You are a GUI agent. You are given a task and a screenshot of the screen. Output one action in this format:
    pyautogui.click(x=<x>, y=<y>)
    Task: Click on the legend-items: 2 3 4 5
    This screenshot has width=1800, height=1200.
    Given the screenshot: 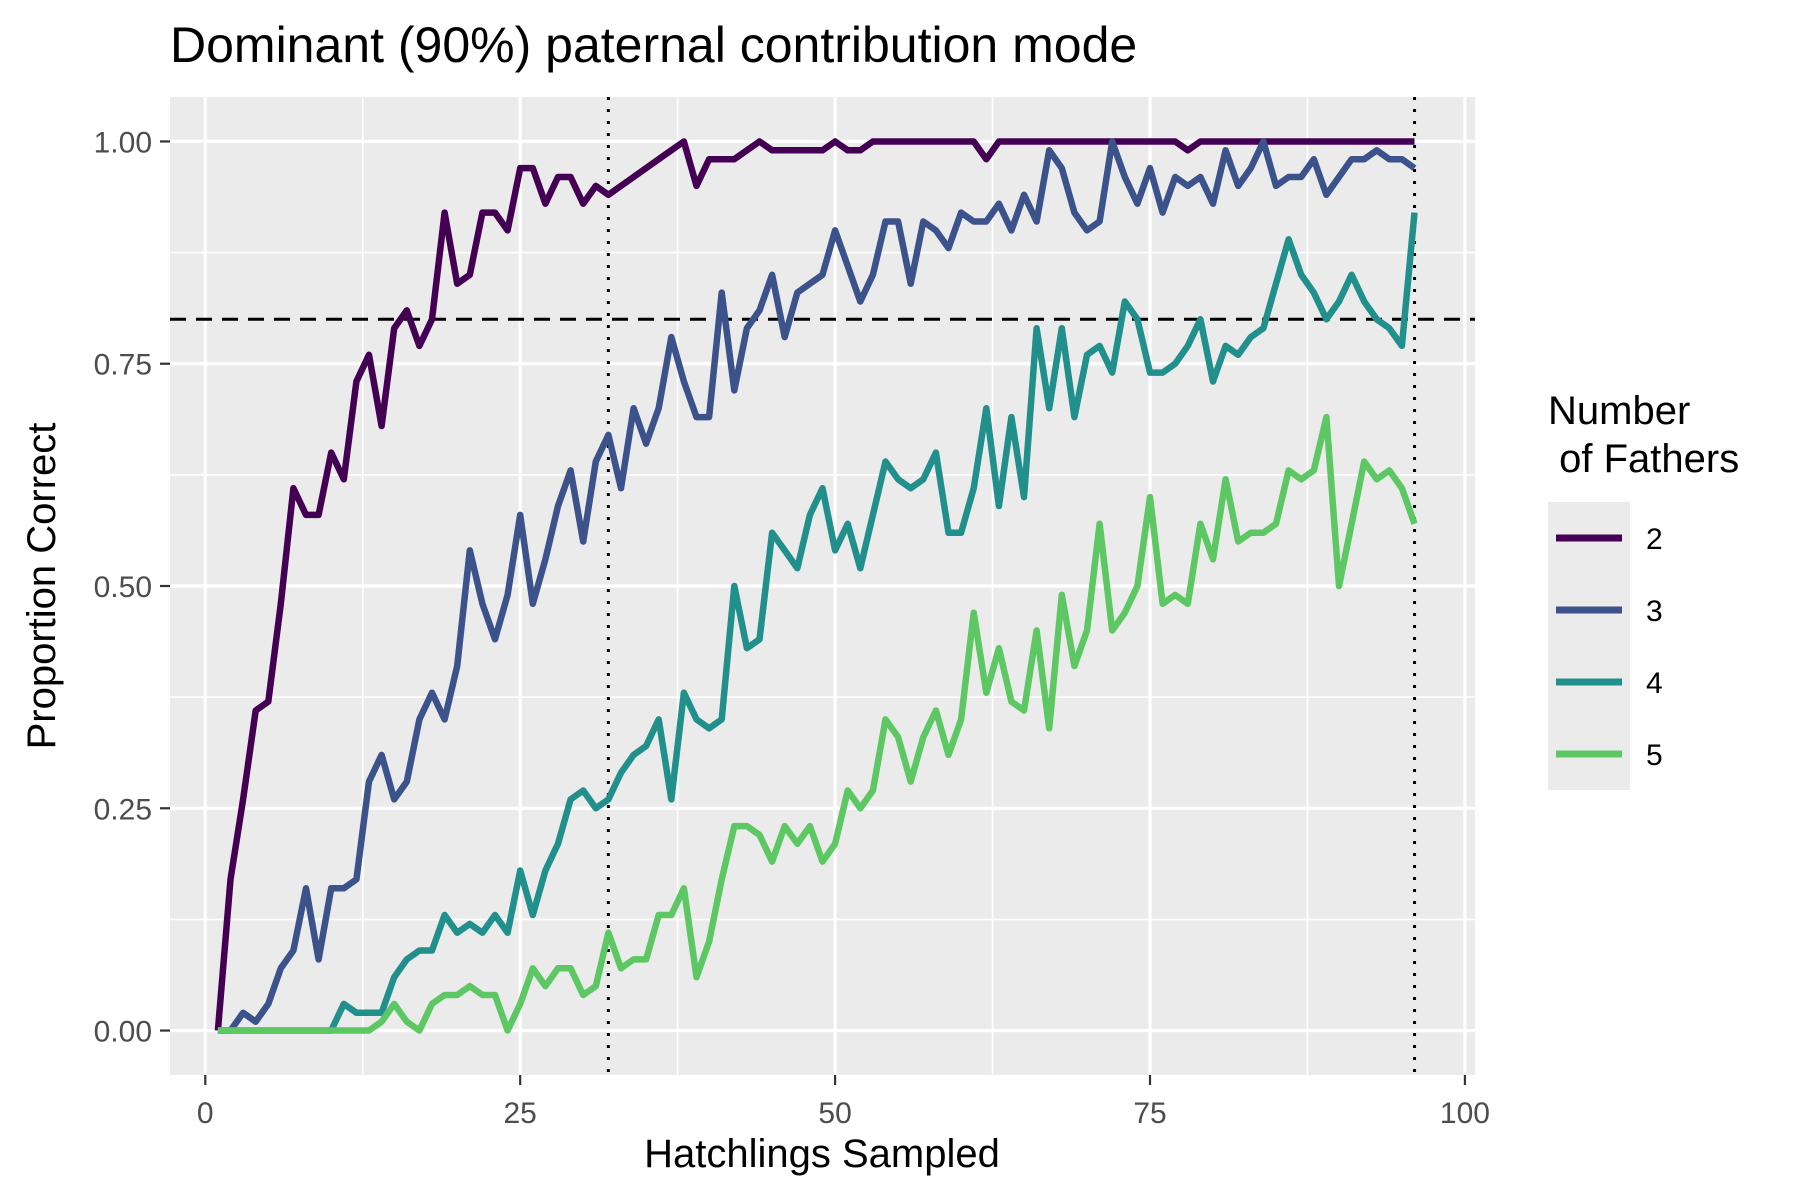 What is the action you would take?
    pyautogui.click(x=1609, y=647)
    